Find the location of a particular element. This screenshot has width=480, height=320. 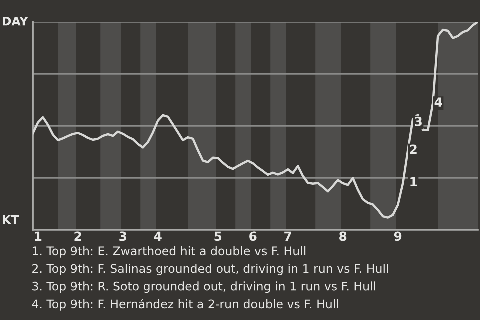

x-tick-label: 6 is located at coordinates (253, 237).